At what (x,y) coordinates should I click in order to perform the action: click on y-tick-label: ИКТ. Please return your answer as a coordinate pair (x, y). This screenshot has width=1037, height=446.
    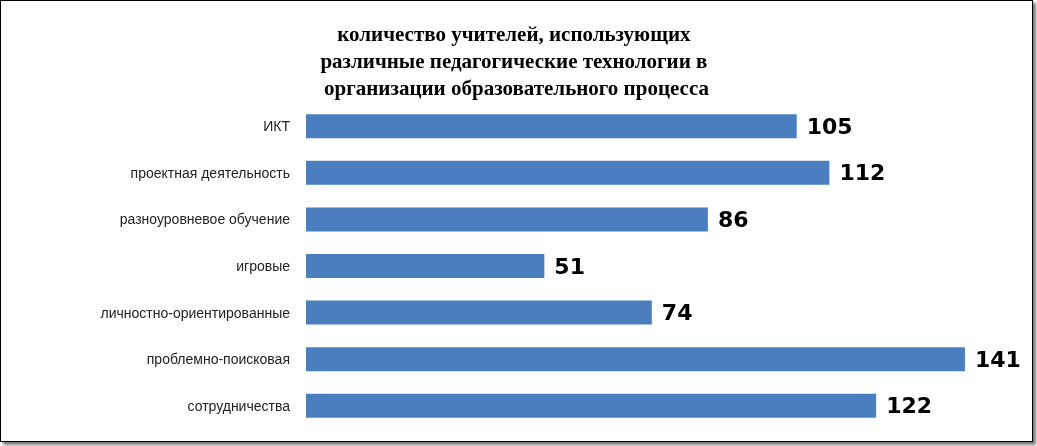
    Looking at the image, I should click on (277, 126).